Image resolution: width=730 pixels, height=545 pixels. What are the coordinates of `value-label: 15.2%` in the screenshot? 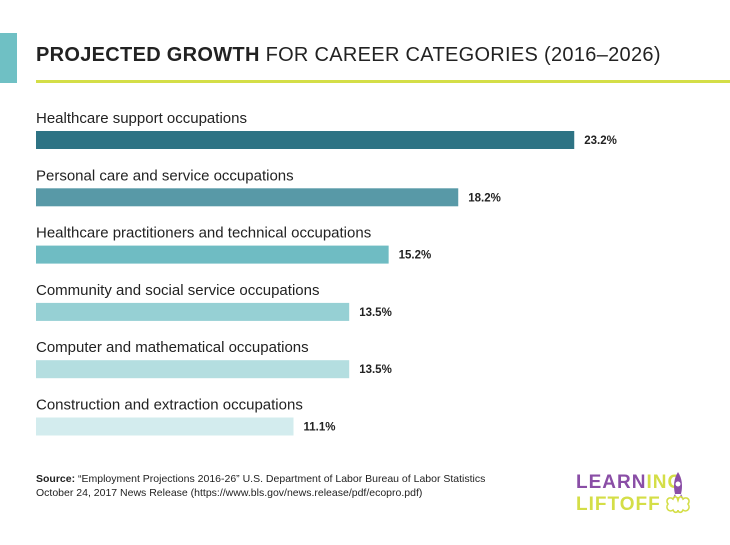 It's located at (415, 256).